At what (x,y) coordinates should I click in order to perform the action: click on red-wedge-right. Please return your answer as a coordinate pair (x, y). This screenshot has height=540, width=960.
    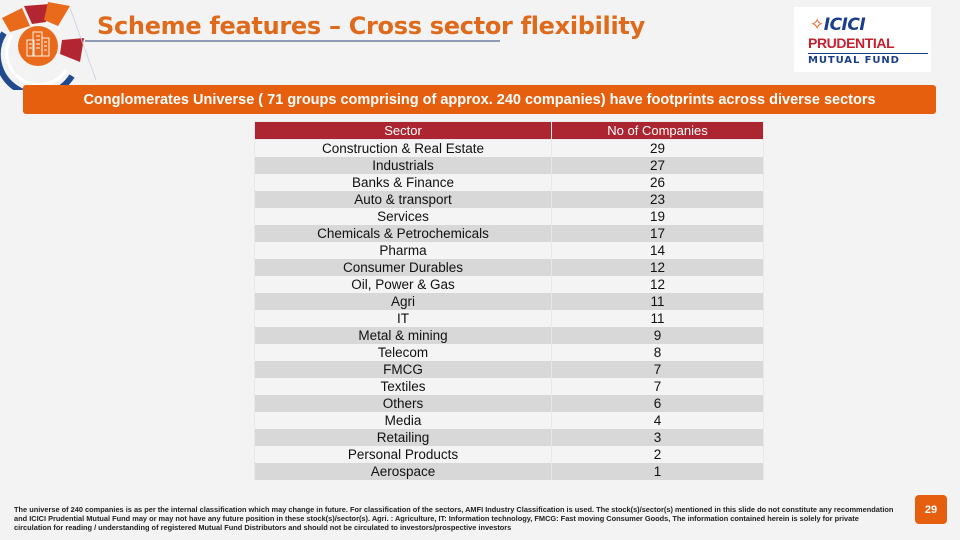
    Looking at the image, I should click on (72, 50).